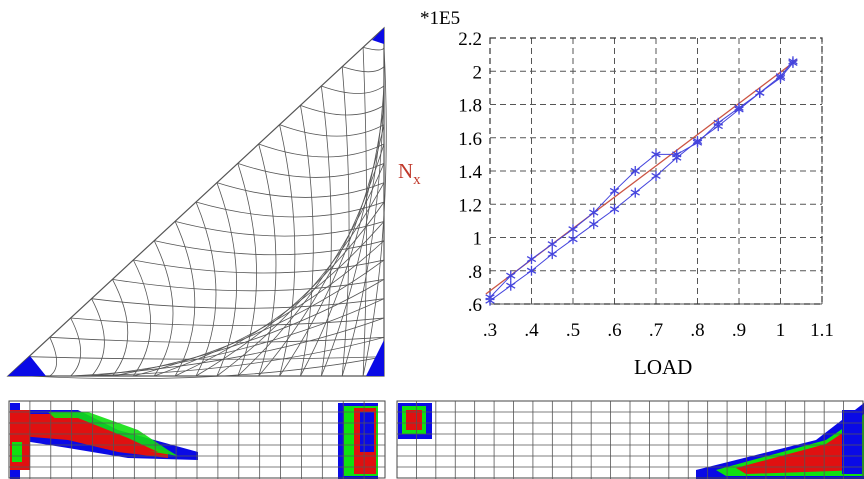 The image size is (864, 479). What do you see at coordinates (470, 205) in the screenshot?
I see `y-tick-label: 1.2` at bounding box center [470, 205].